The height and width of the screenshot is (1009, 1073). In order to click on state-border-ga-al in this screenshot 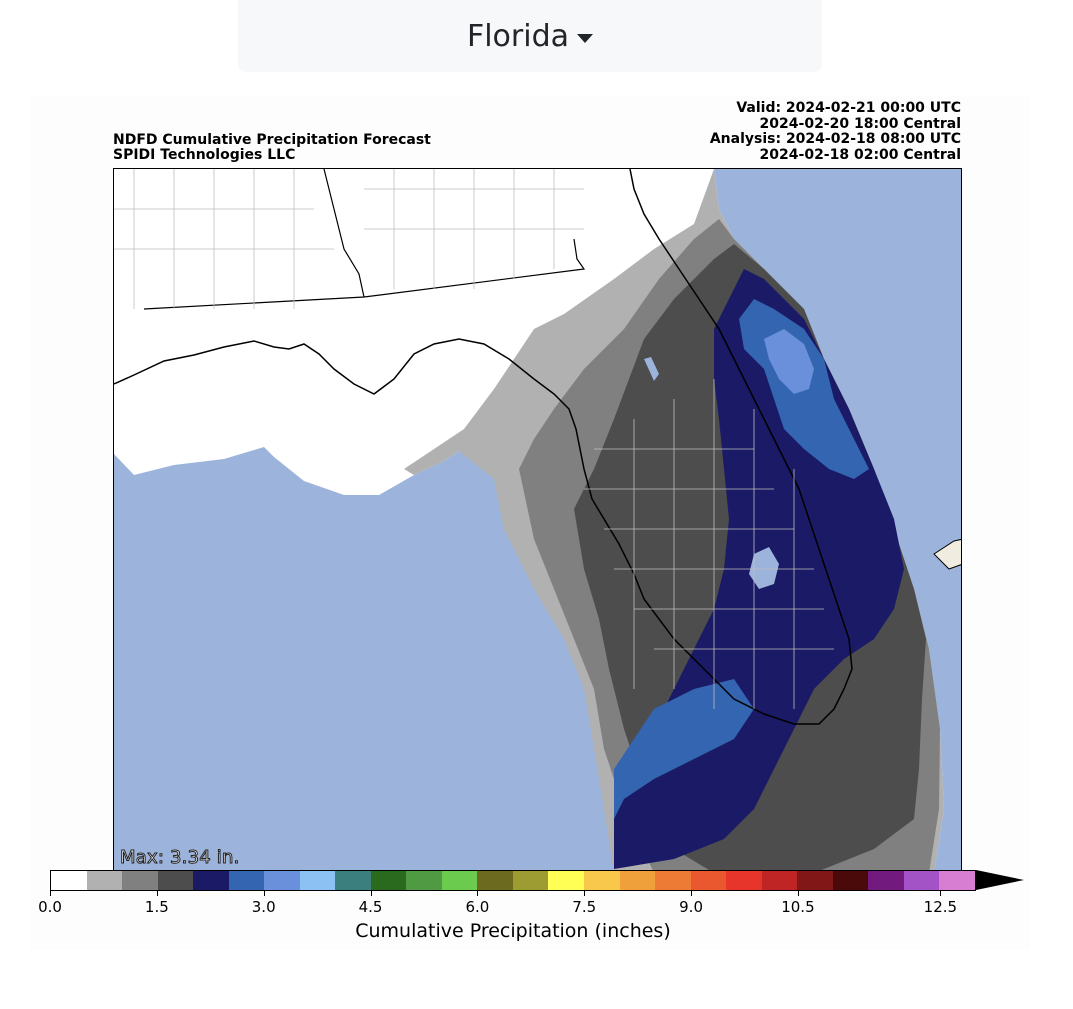, I will do `click(344, 233)`.